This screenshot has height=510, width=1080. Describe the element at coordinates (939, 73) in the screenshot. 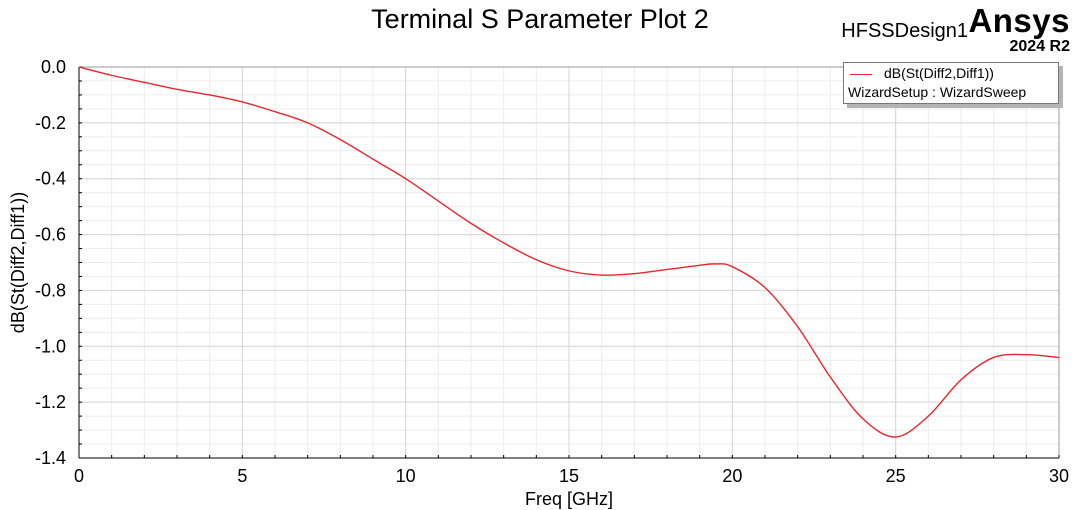

I see `legend-trace-name: dB(St(Diff2,Diff1))` at that location.